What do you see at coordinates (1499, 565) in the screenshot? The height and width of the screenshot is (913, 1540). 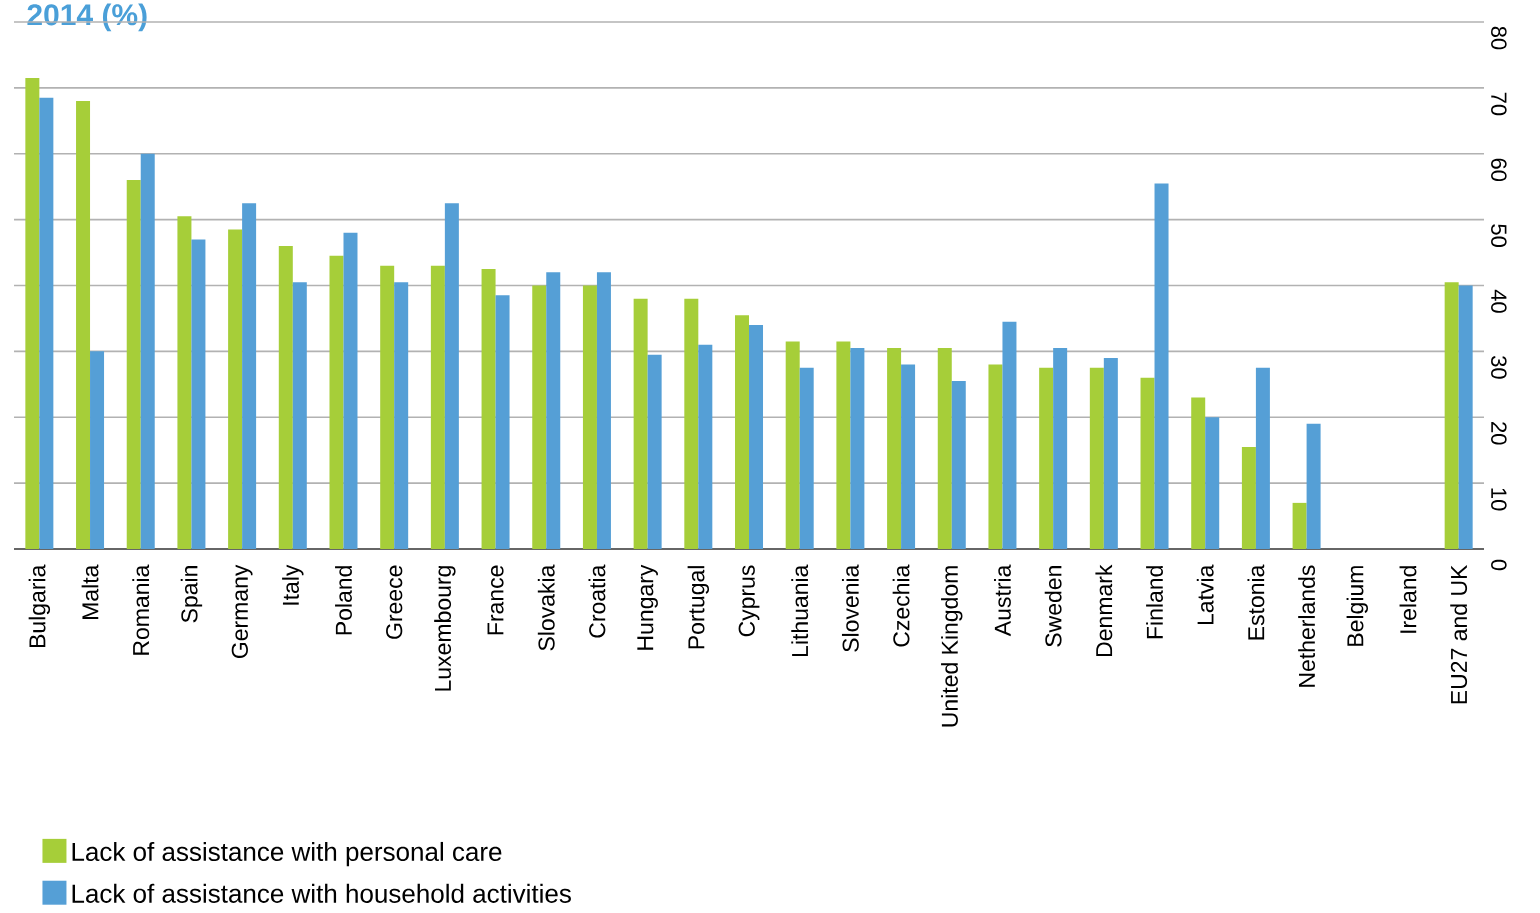 I see `y-tick-label: 0` at bounding box center [1499, 565].